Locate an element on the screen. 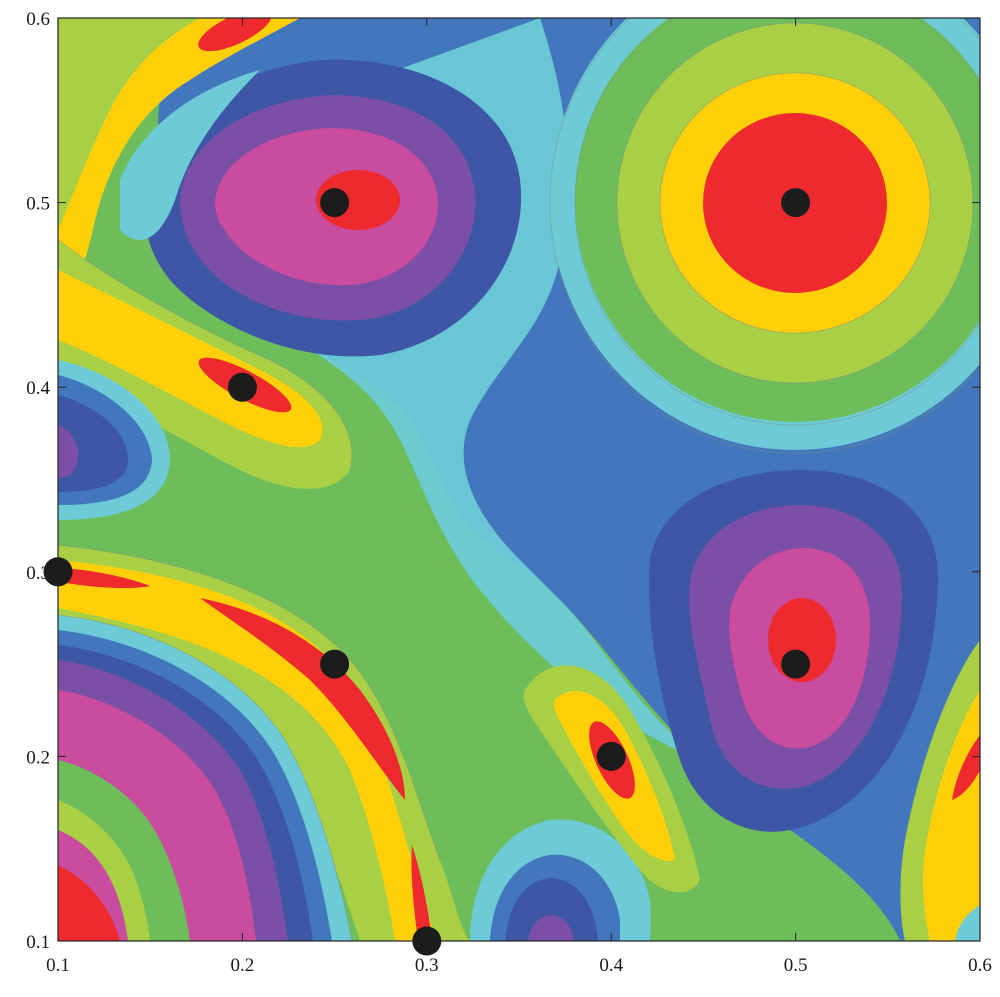  y-tick-label: 0.1 is located at coordinates (38, 942).